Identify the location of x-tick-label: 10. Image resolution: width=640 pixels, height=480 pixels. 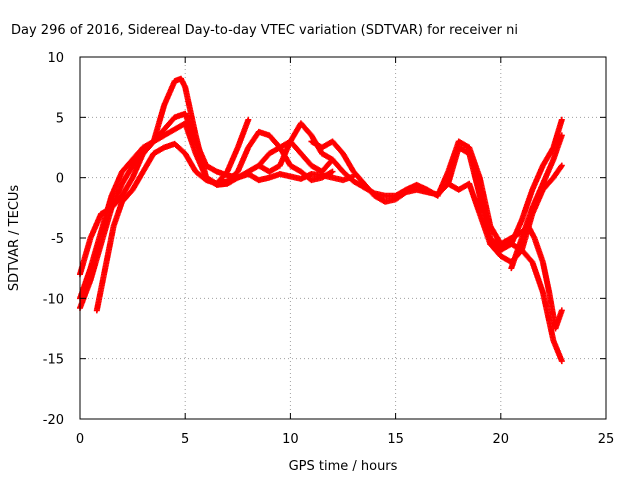
(290, 439).